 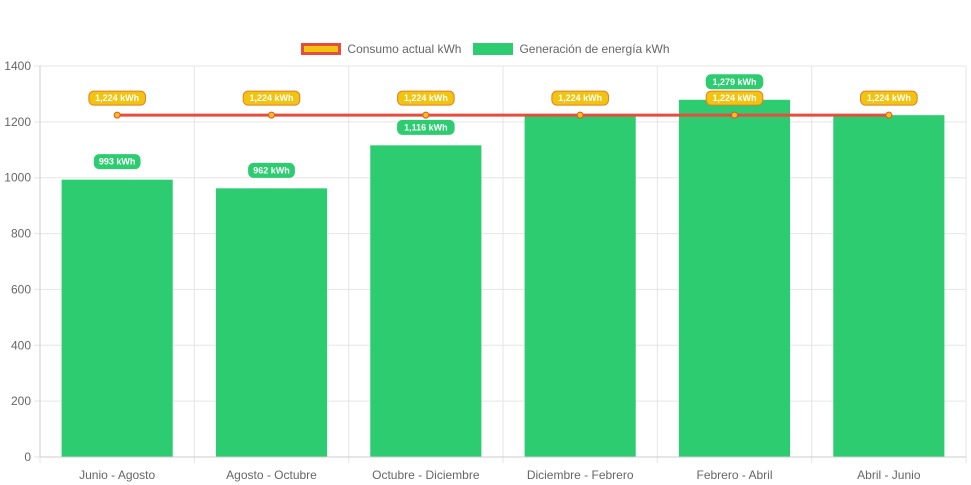 What do you see at coordinates (21, 289) in the screenshot?
I see `y-tick-label: 600` at bounding box center [21, 289].